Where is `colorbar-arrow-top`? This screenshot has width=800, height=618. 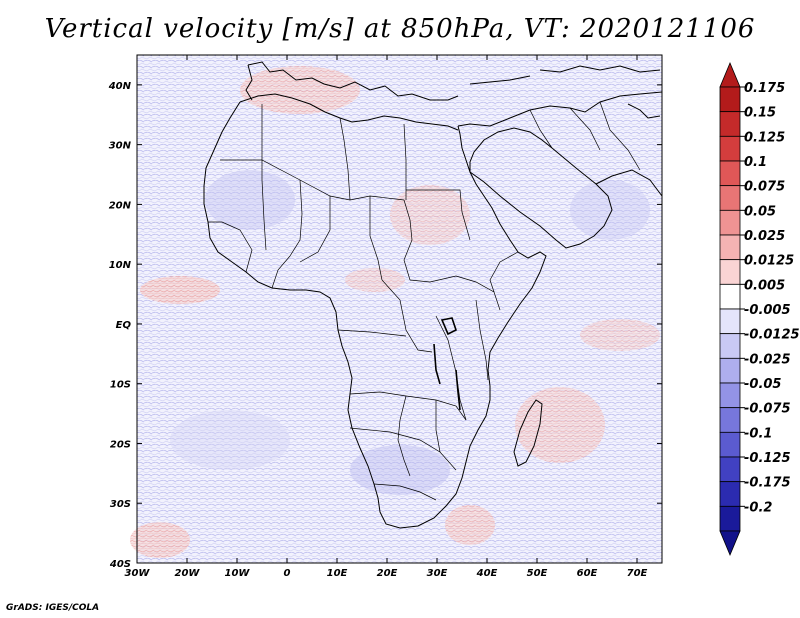 colorbar-arrow-top is located at coordinates (730, 74).